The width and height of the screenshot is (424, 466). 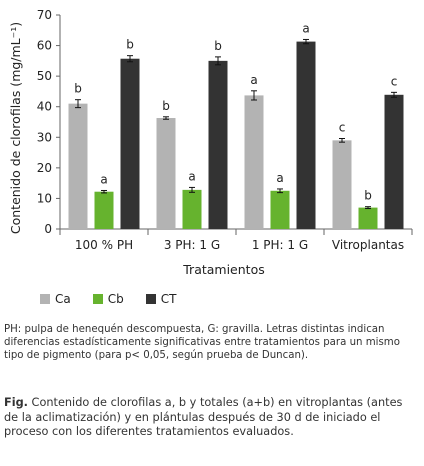 What do you see at coordinates (44, 46) in the screenshot?
I see `y-tick-label: 60` at bounding box center [44, 46].